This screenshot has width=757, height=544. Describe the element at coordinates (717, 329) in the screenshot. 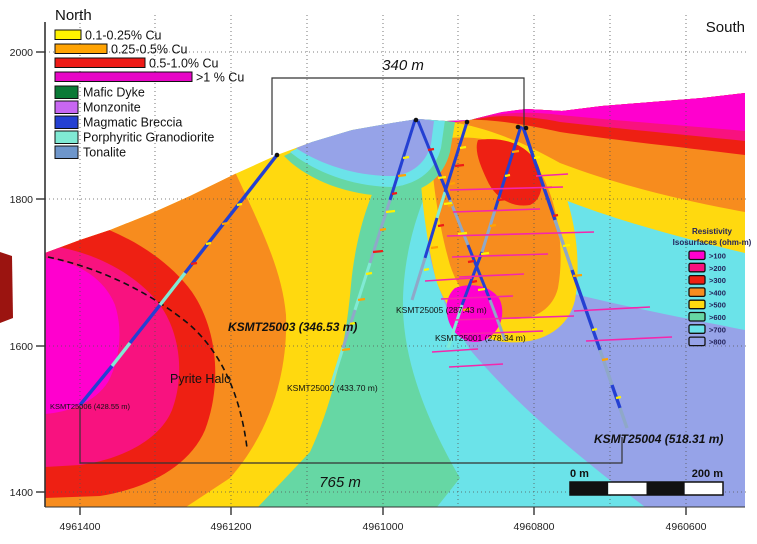

I see `resistivity-label-6: >700` at that location.